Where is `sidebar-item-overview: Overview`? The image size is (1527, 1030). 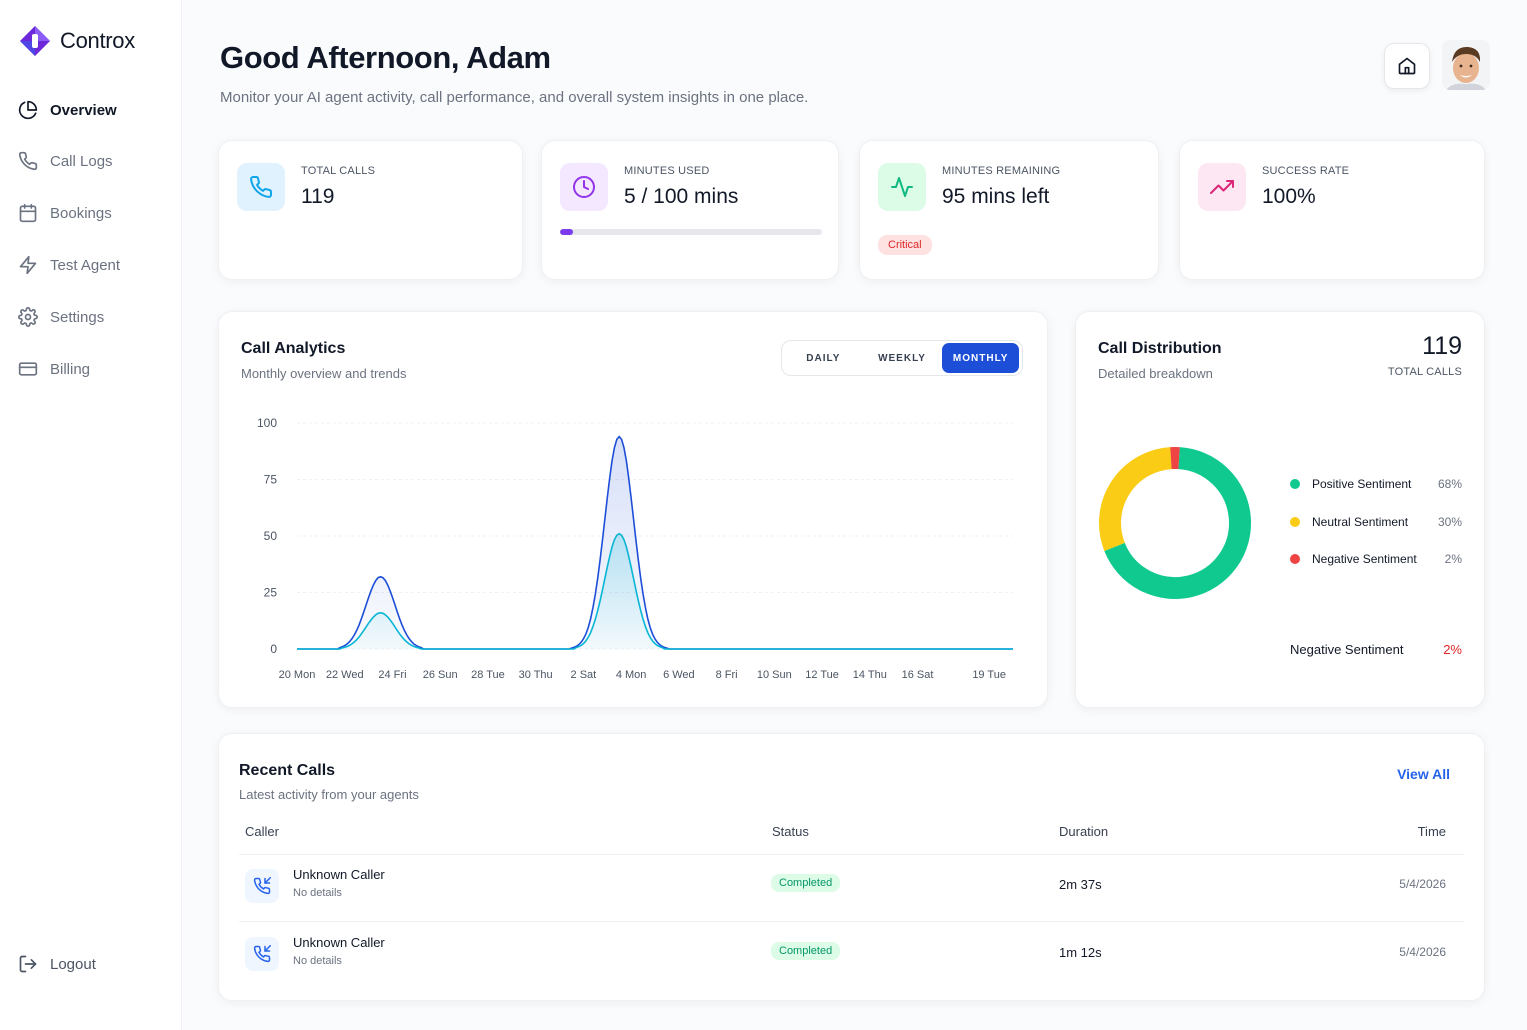
sidebar-item-overview: Overview is located at coordinates (67, 110).